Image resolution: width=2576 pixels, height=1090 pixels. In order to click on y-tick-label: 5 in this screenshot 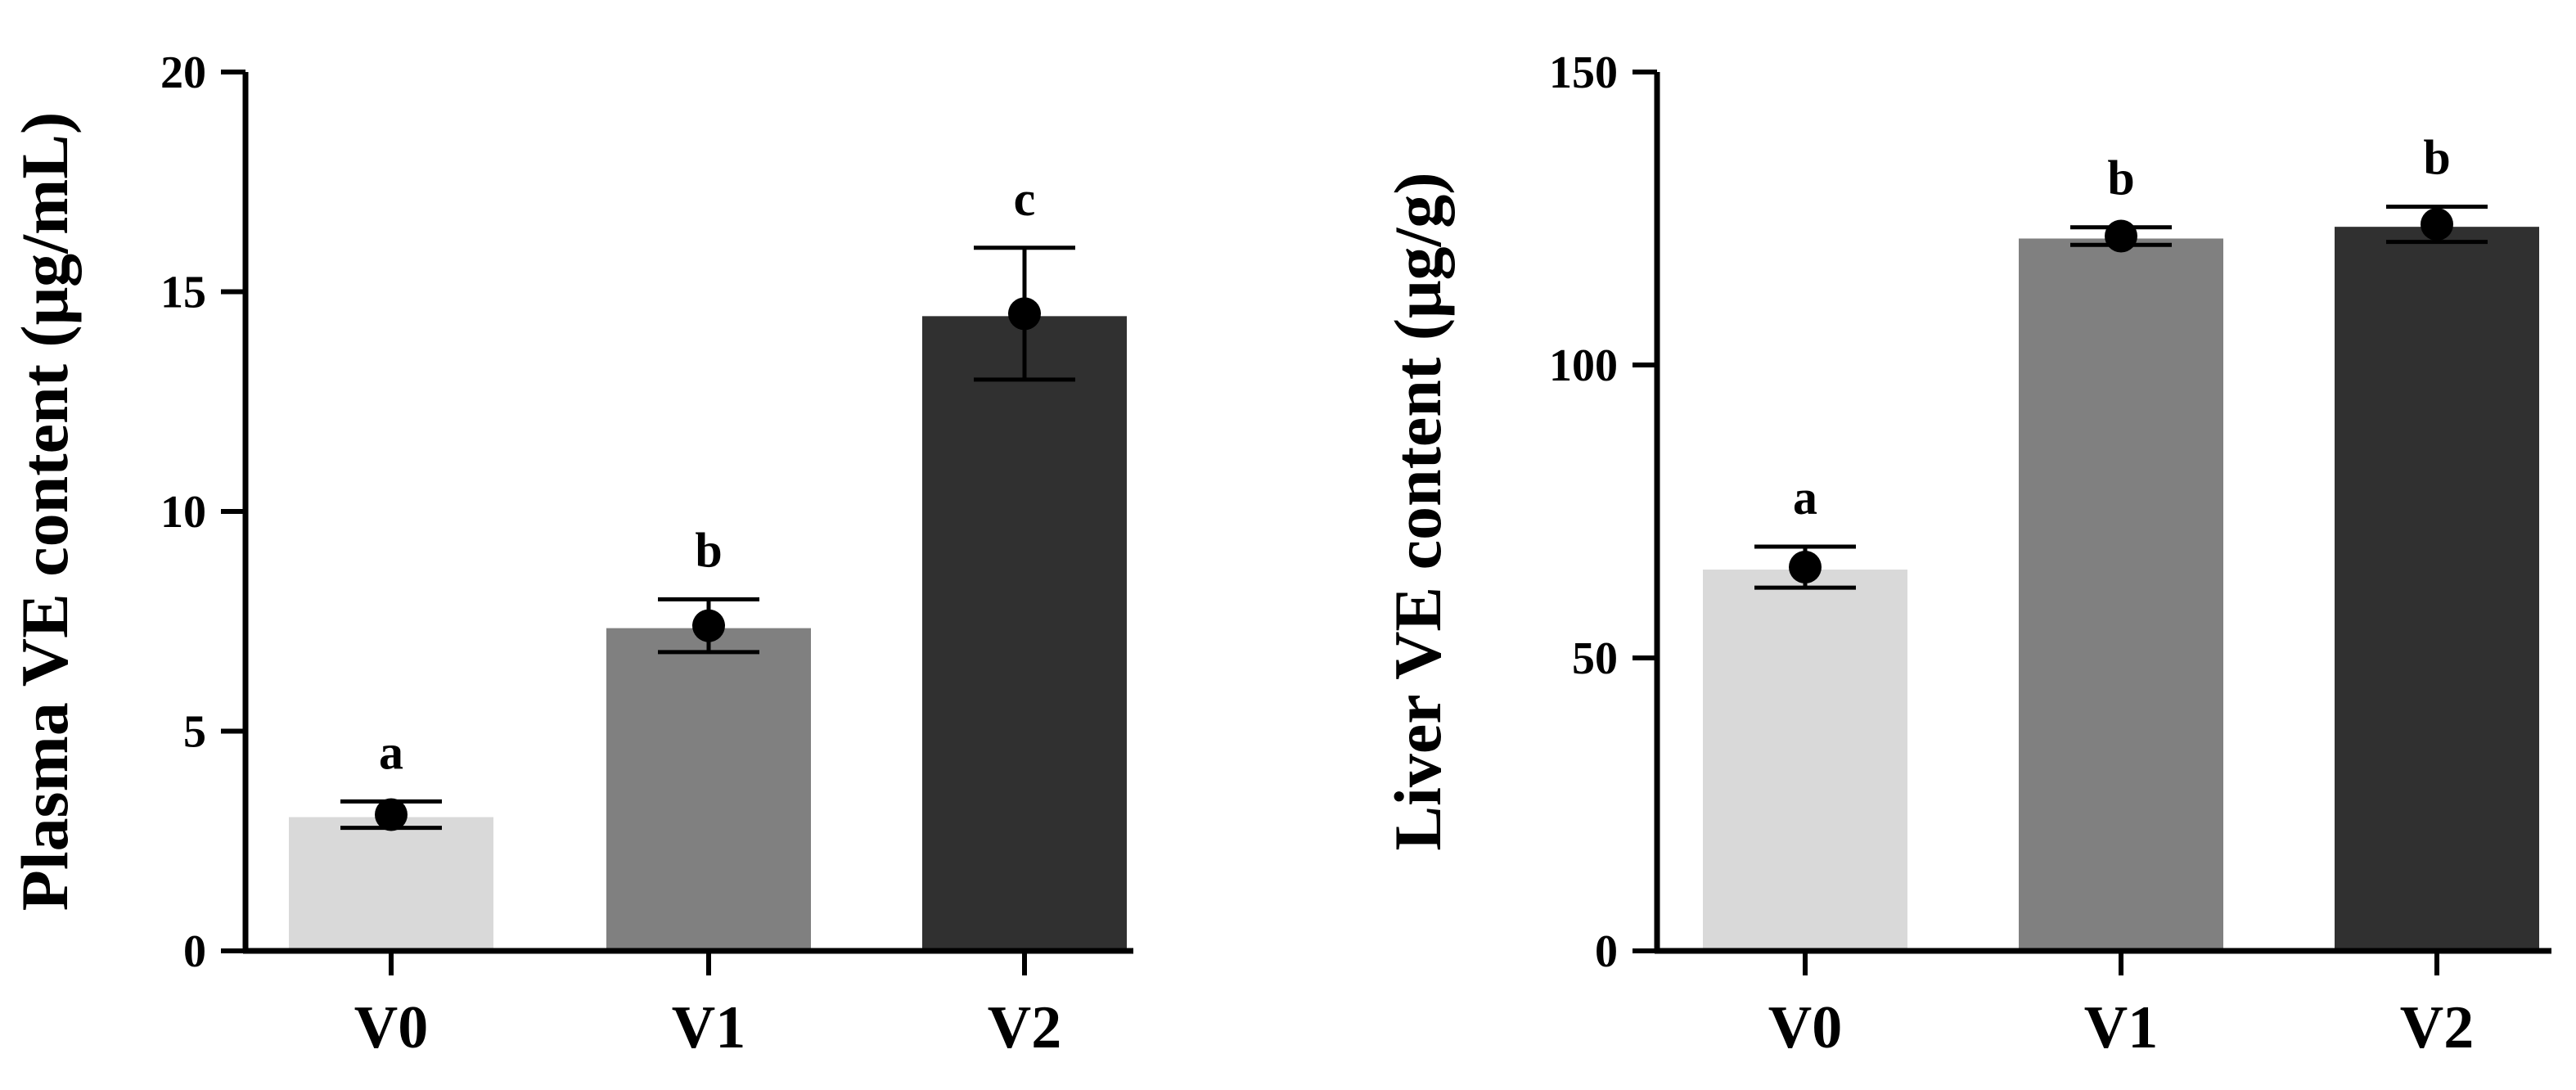, I will do `click(194, 732)`.